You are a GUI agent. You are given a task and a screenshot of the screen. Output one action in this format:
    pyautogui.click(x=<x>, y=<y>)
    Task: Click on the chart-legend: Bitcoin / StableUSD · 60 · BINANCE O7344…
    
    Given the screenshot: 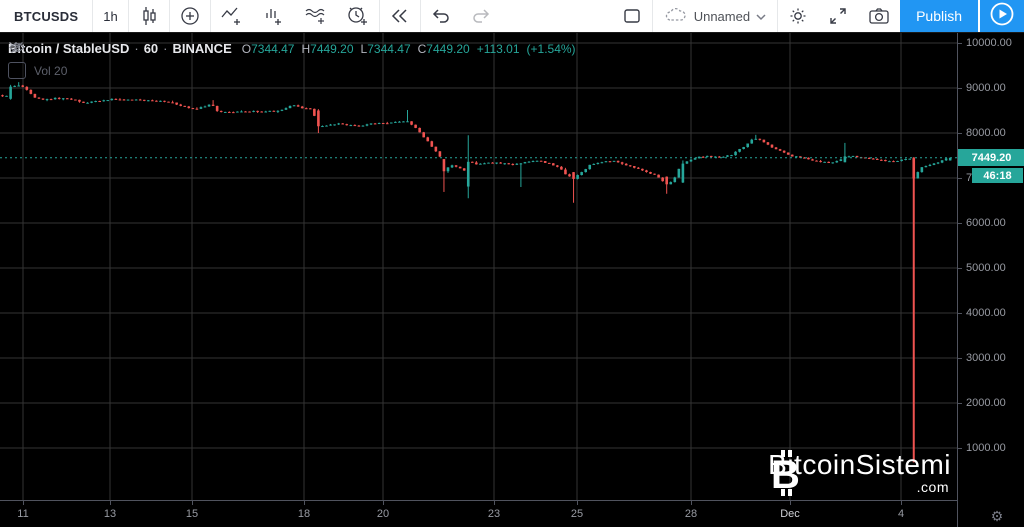 What is the action you would take?
    pyautogui.click(x=292, y=60)
    